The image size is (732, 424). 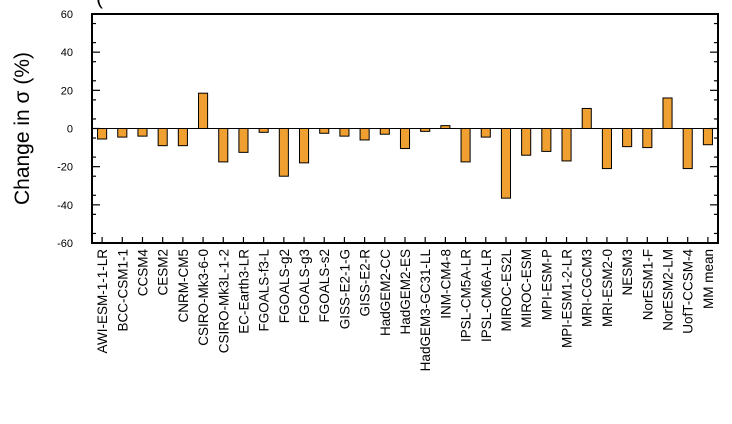 What do you see at coordinates (668, 290) in the screenshot?
I see `category-label: NorESM2-LM` at bounding box center [668, 290].